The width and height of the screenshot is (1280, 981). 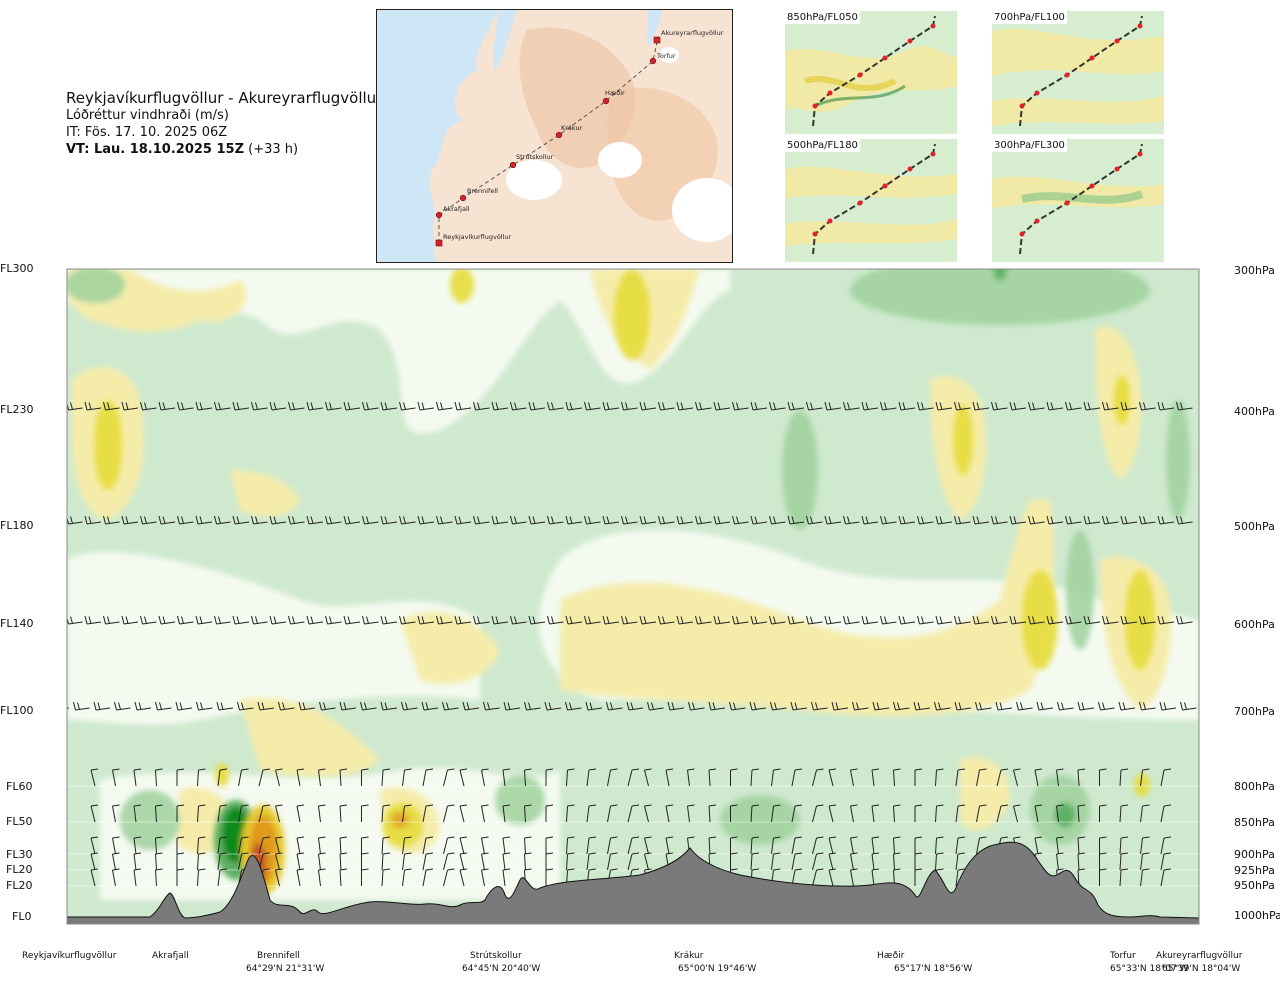 I want to click on valid-time: VT: Lau. 18.10.2025 15Z (+33 h), so click(x=224, y=149).